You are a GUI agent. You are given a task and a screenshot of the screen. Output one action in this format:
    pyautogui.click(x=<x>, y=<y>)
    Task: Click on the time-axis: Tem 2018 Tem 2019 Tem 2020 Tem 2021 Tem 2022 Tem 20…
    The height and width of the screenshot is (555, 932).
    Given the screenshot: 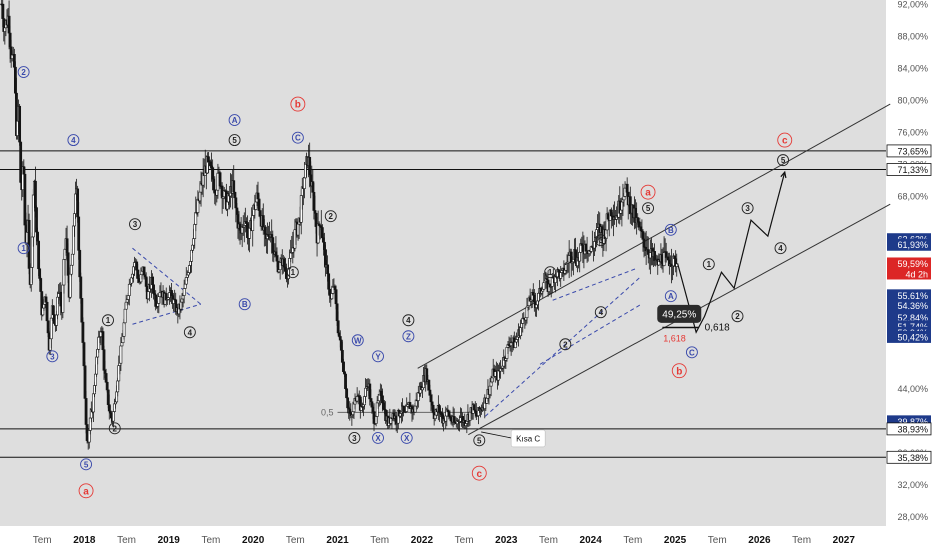 What is the action you would take?
    pyautogui.click(x=444, y=540)
    